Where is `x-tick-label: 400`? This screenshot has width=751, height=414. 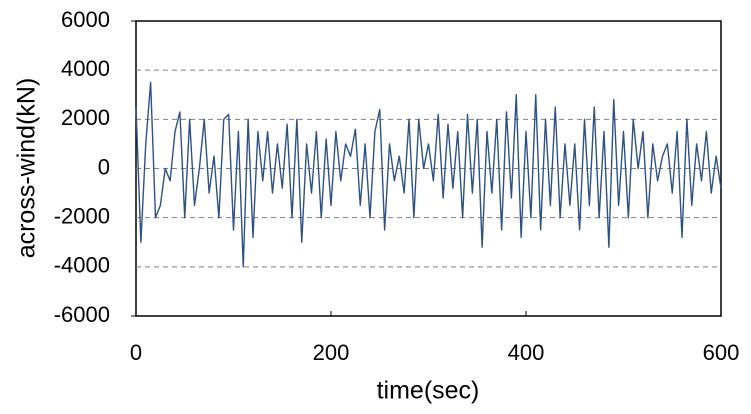
x-tick-label: 400 is located at coordinates (526, 352).